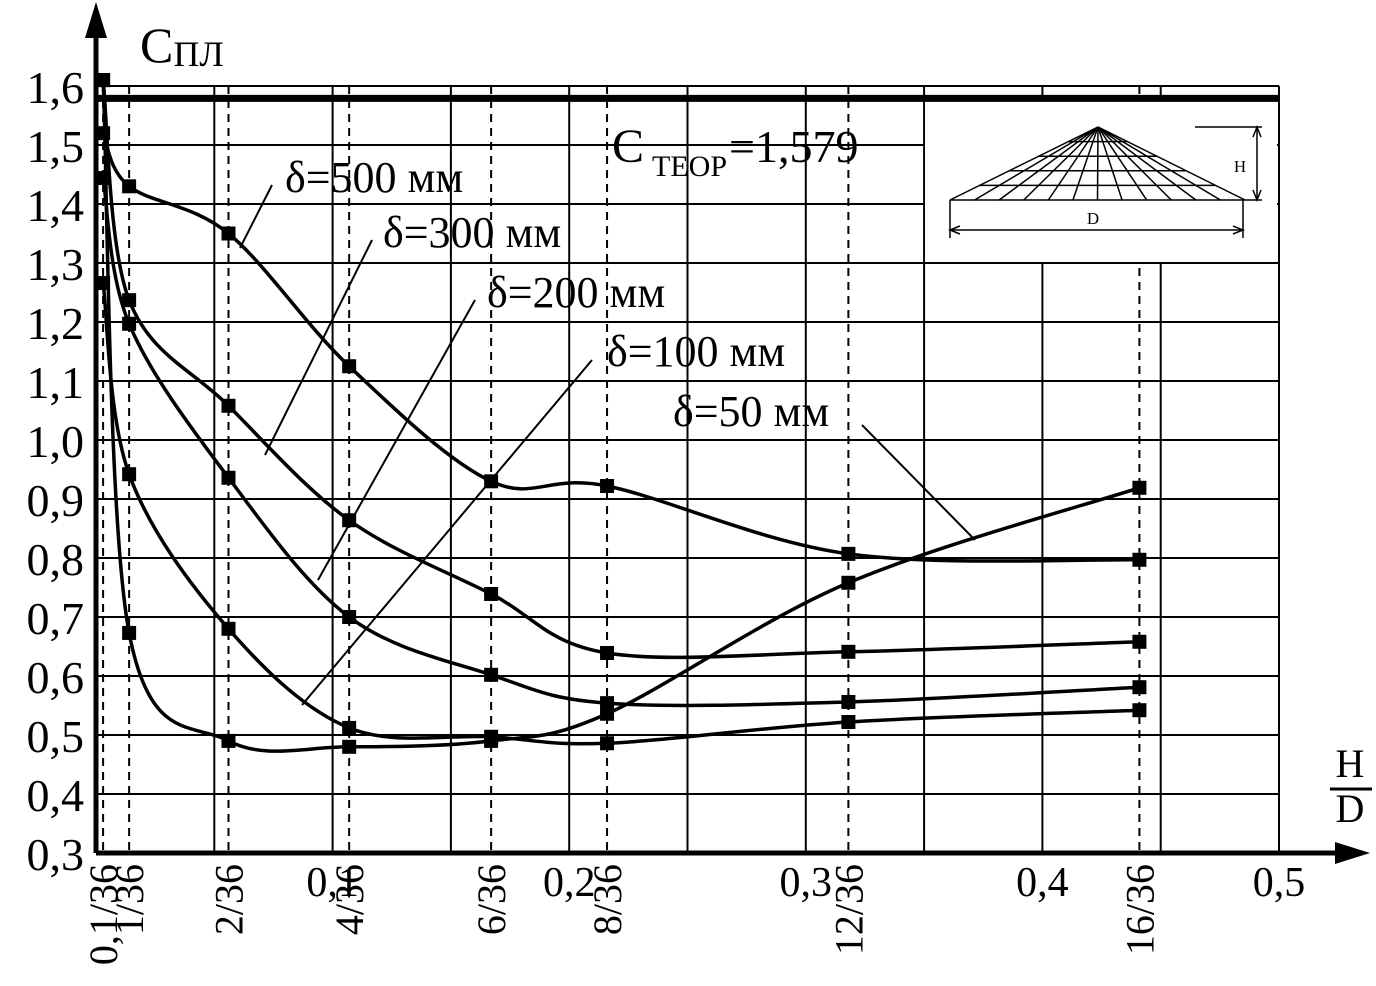 The height and width of the screenshot is (986, 1376). I want to click on series-label: δ=100 мм, so click(696, 351).